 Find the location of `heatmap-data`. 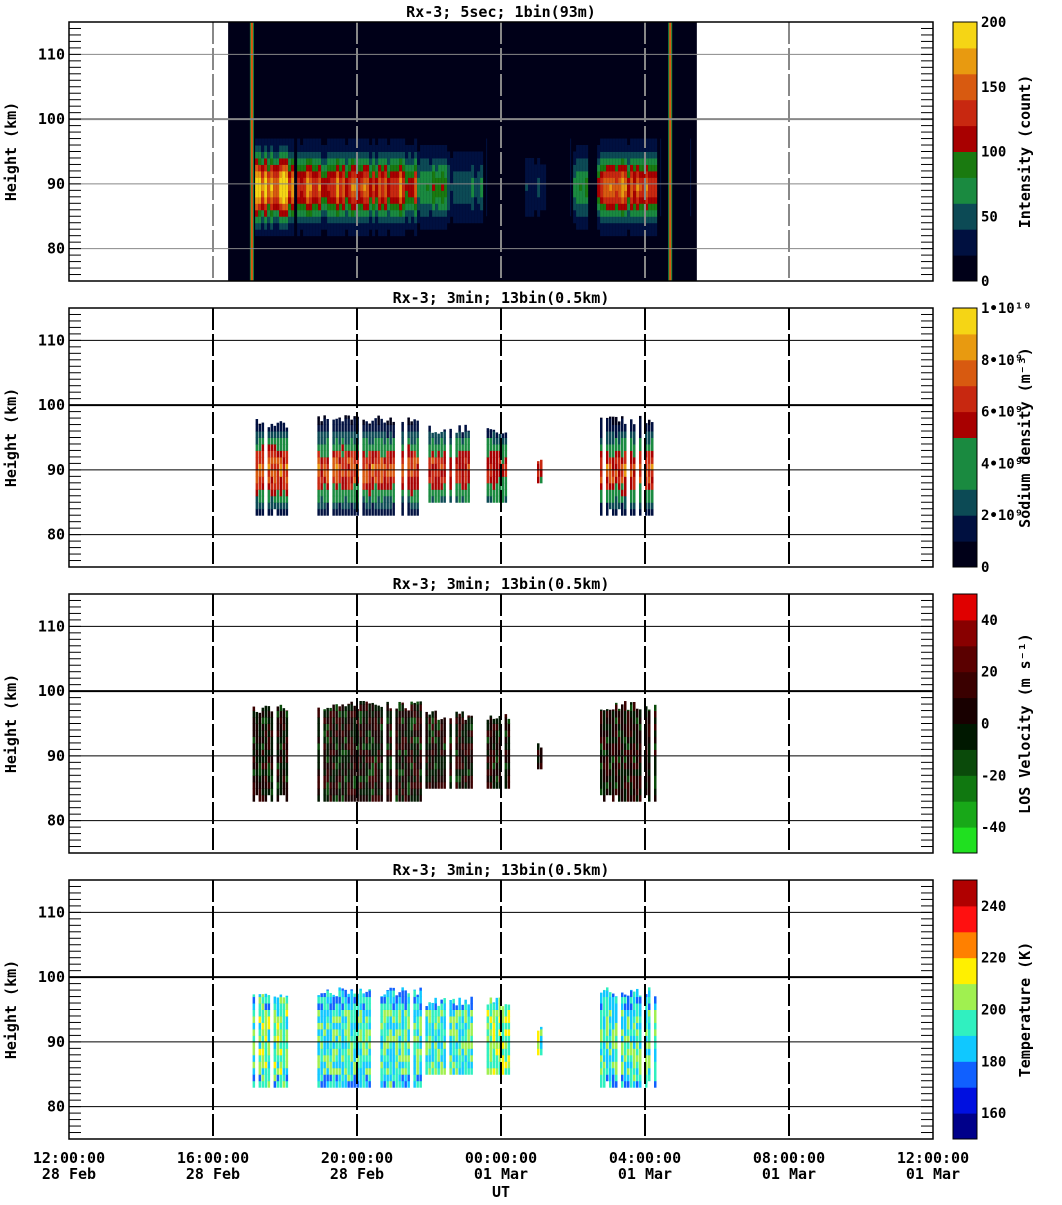

heatmap-data is located at coordinates (455, 751).